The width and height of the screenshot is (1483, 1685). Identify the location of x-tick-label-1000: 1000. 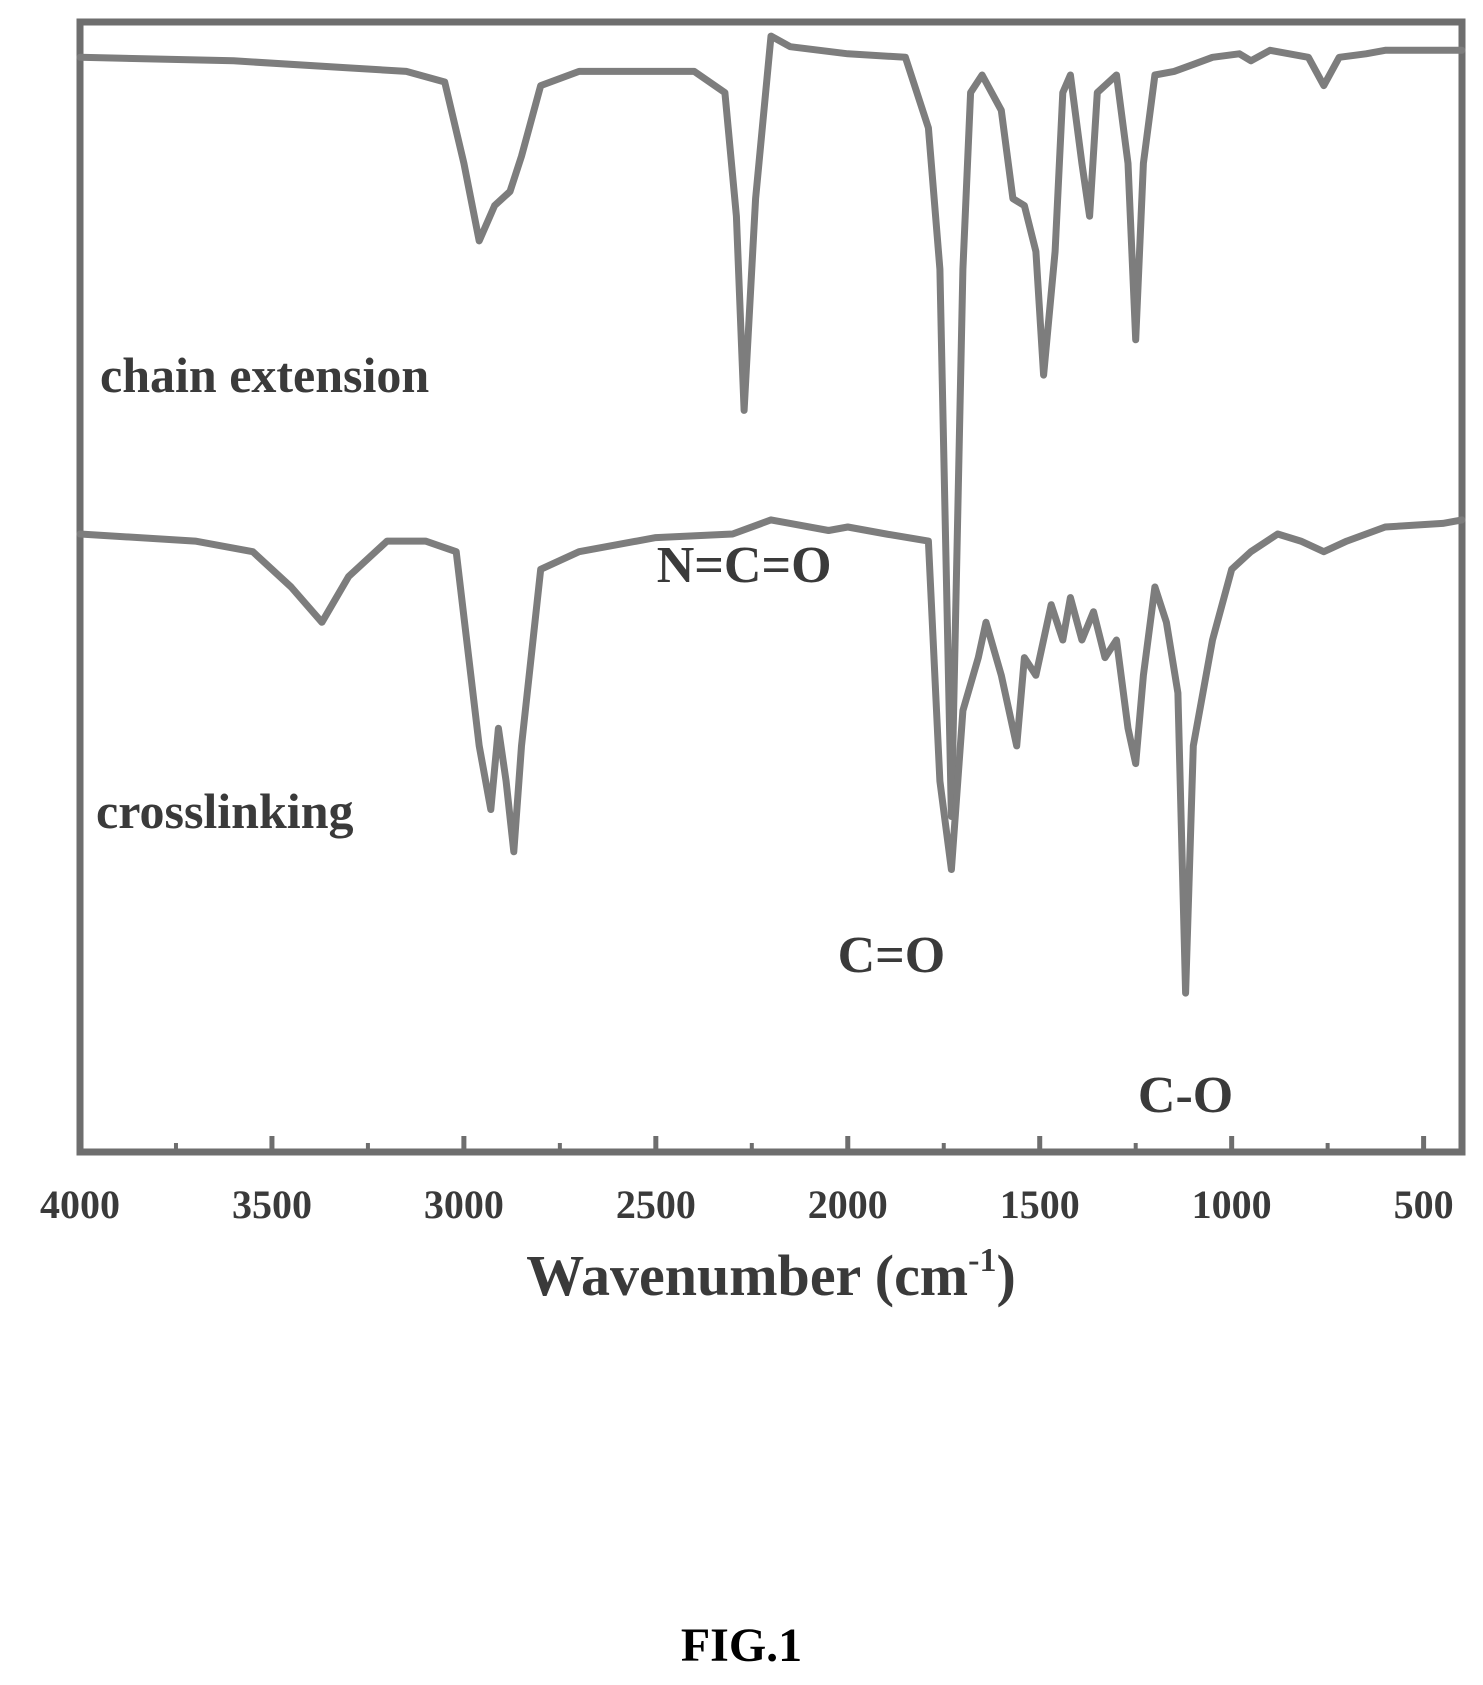
(1232, 1204).